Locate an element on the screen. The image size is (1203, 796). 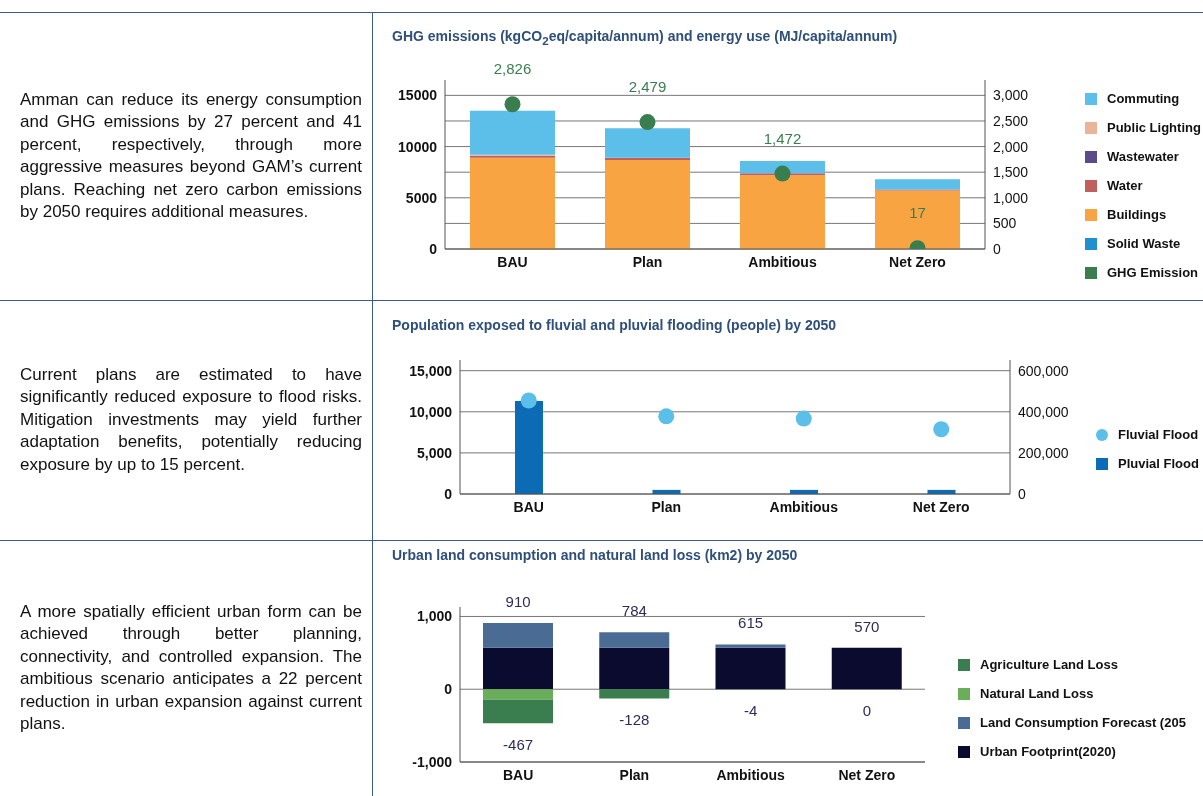
y-tick-label: 15,000 is located at coordinates (431, 370).